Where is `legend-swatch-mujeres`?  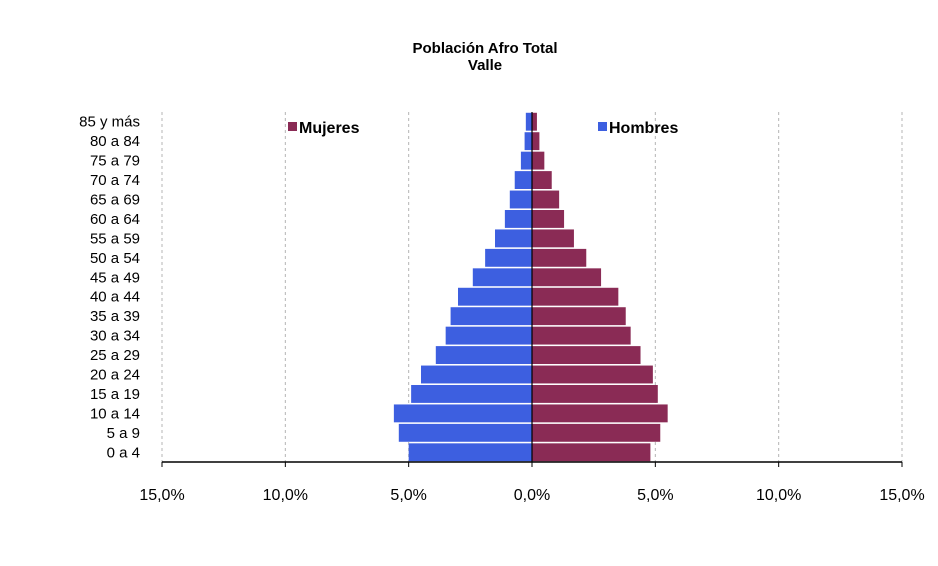 legend-swatch-mujeres is located at coordinates (292, 126).